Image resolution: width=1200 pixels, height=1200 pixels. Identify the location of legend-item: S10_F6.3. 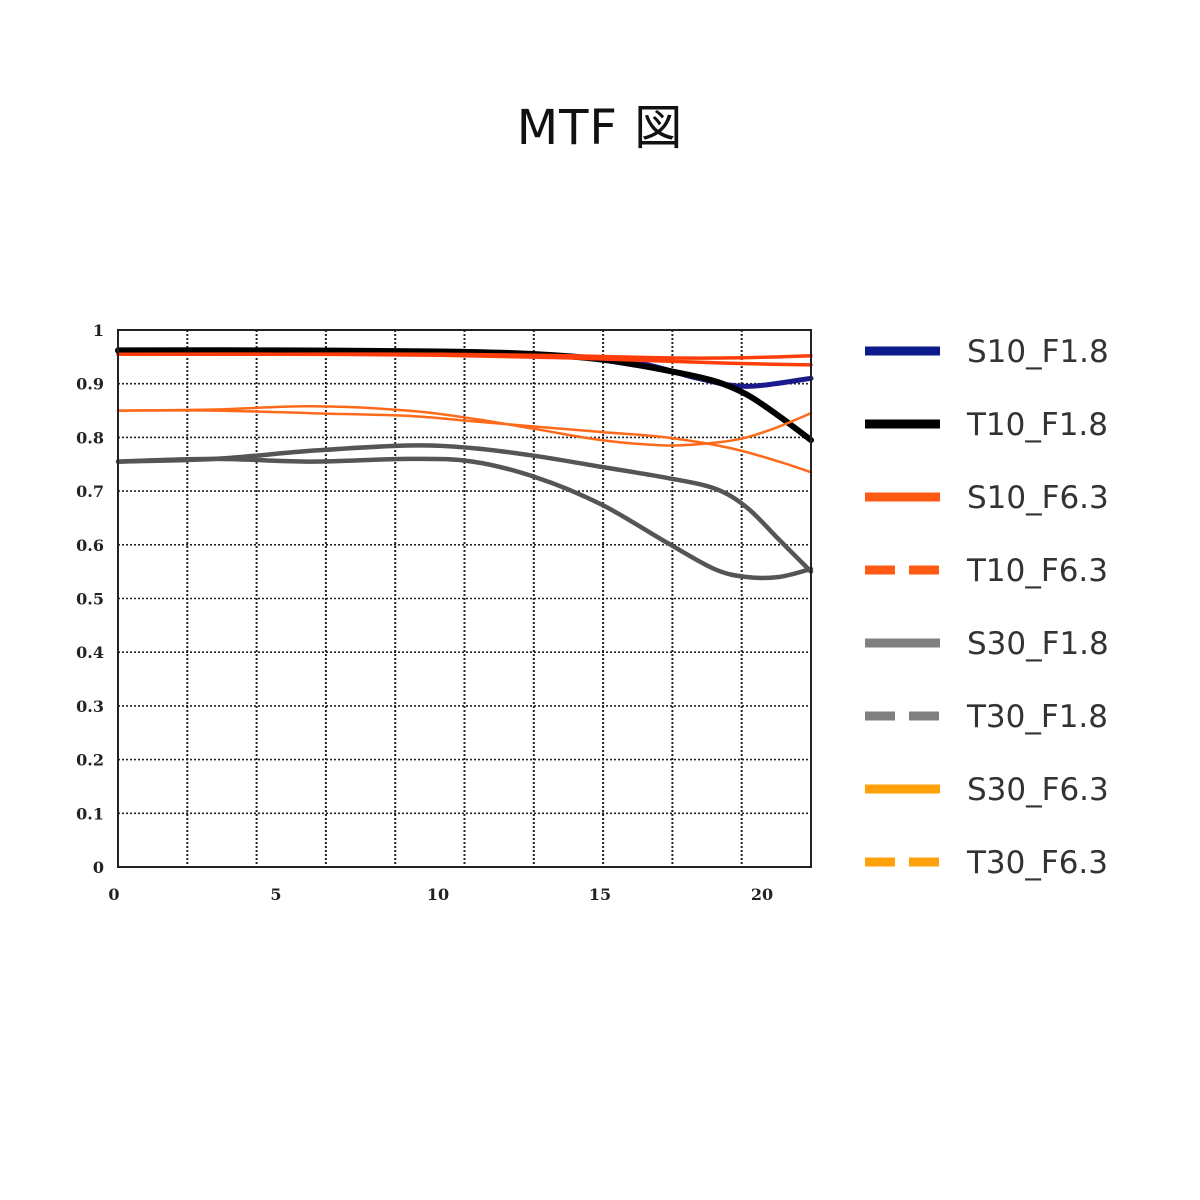
(987, 498).